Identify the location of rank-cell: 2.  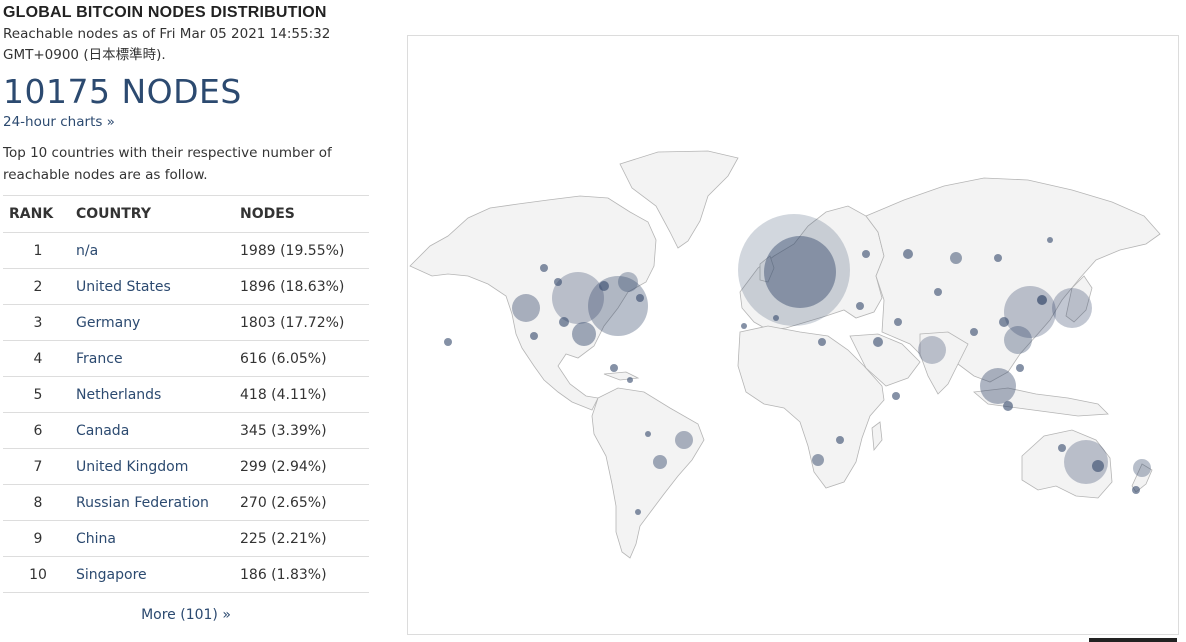
(39, 286).